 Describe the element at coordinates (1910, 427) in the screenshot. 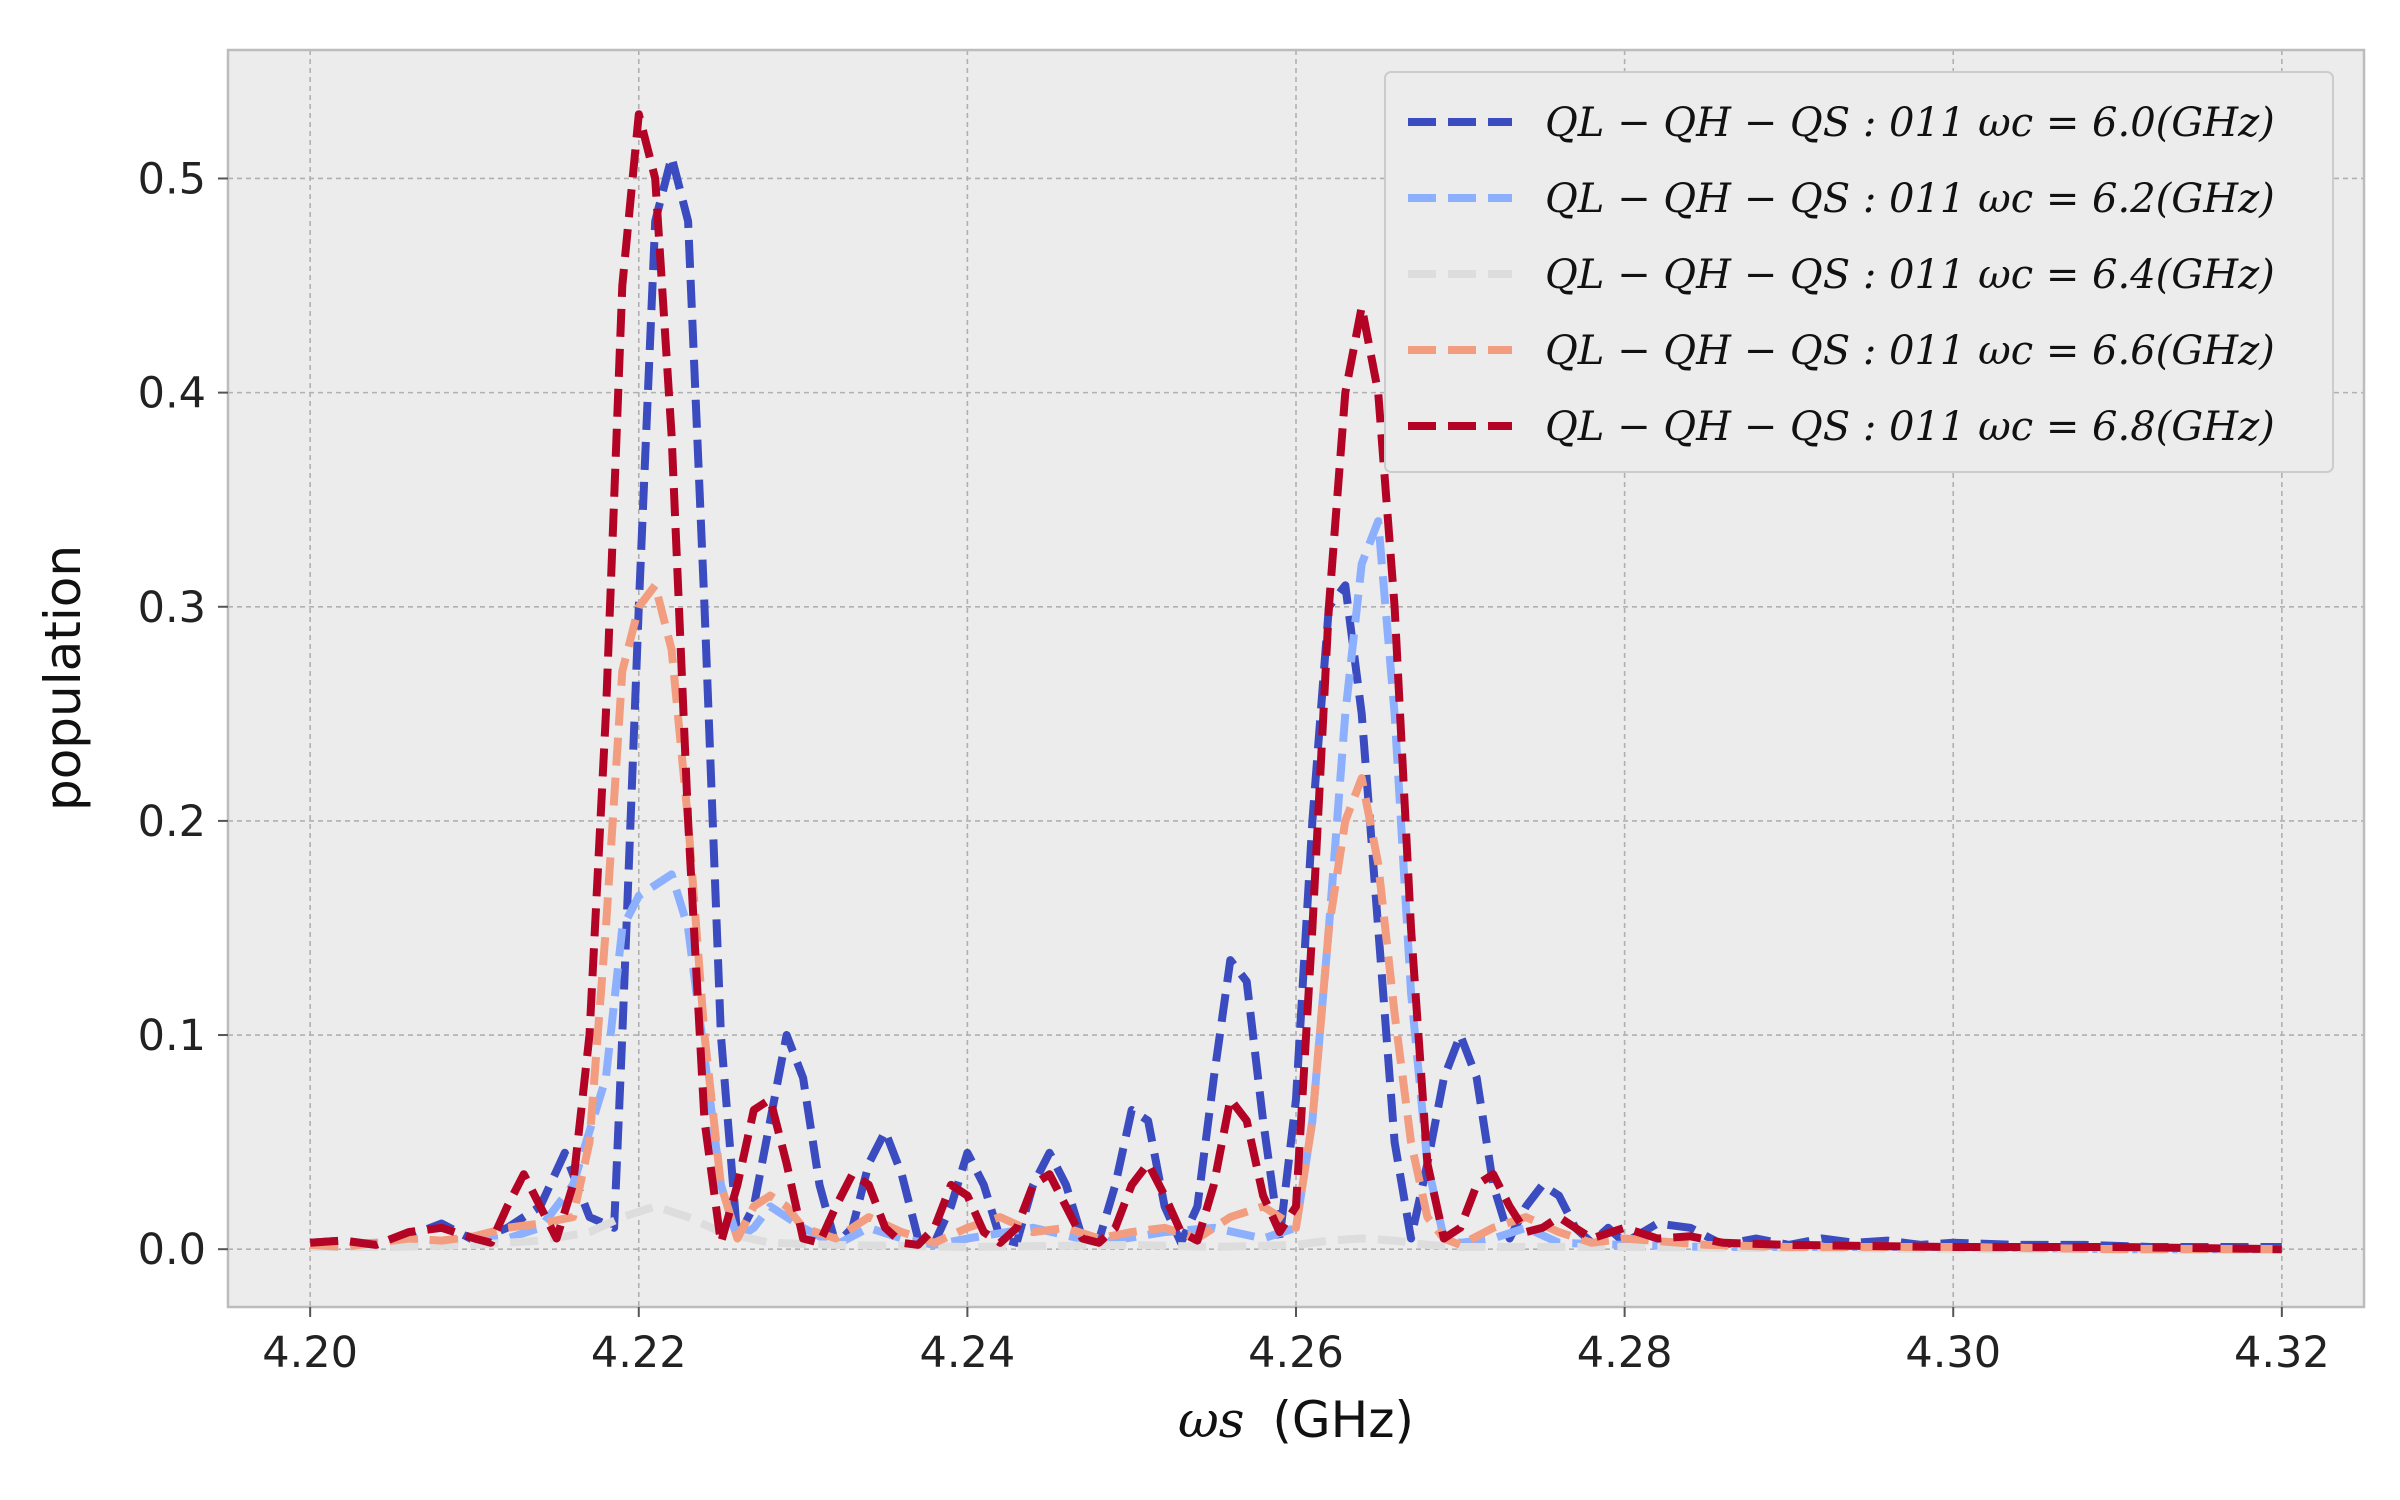

I see `legend-label-4: QL − QH − QS : 011 ωc = 6.8(GHz)` at that location.